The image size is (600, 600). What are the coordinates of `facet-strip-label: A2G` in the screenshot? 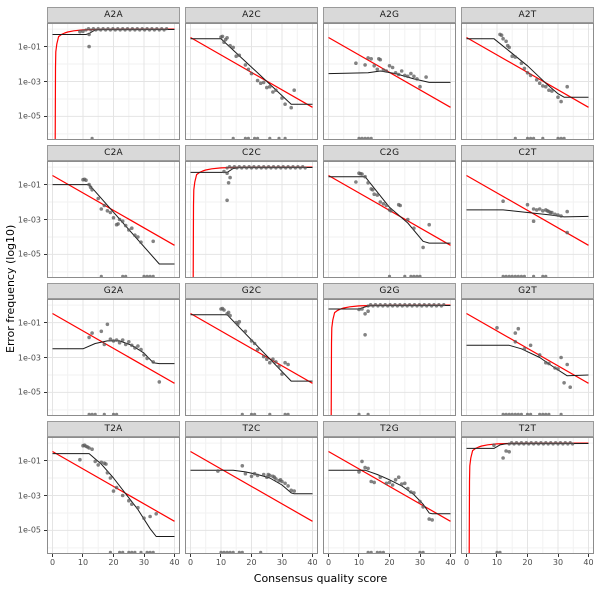 It's located at (389, 15).